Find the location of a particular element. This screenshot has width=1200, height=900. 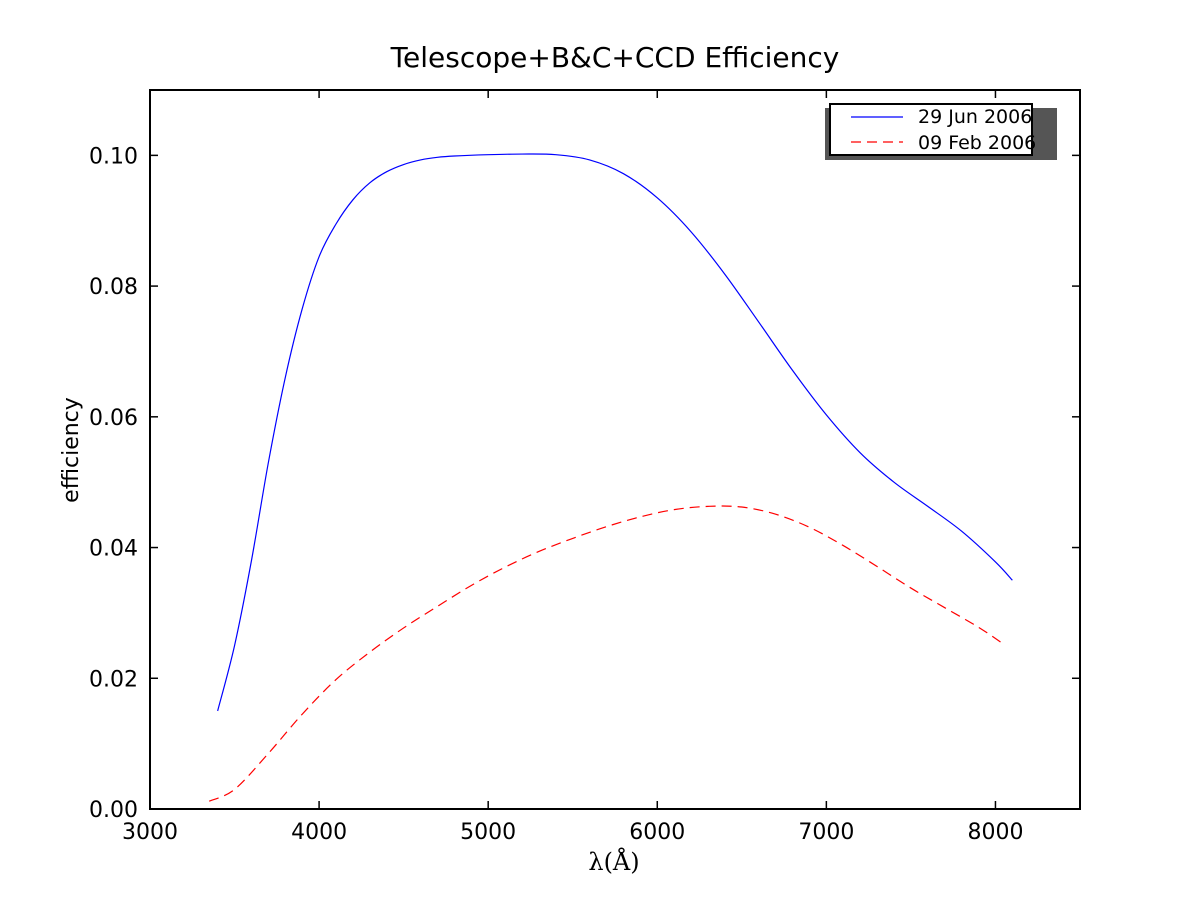

y-axis-label: efficiency is located at coordinates (71, 450).